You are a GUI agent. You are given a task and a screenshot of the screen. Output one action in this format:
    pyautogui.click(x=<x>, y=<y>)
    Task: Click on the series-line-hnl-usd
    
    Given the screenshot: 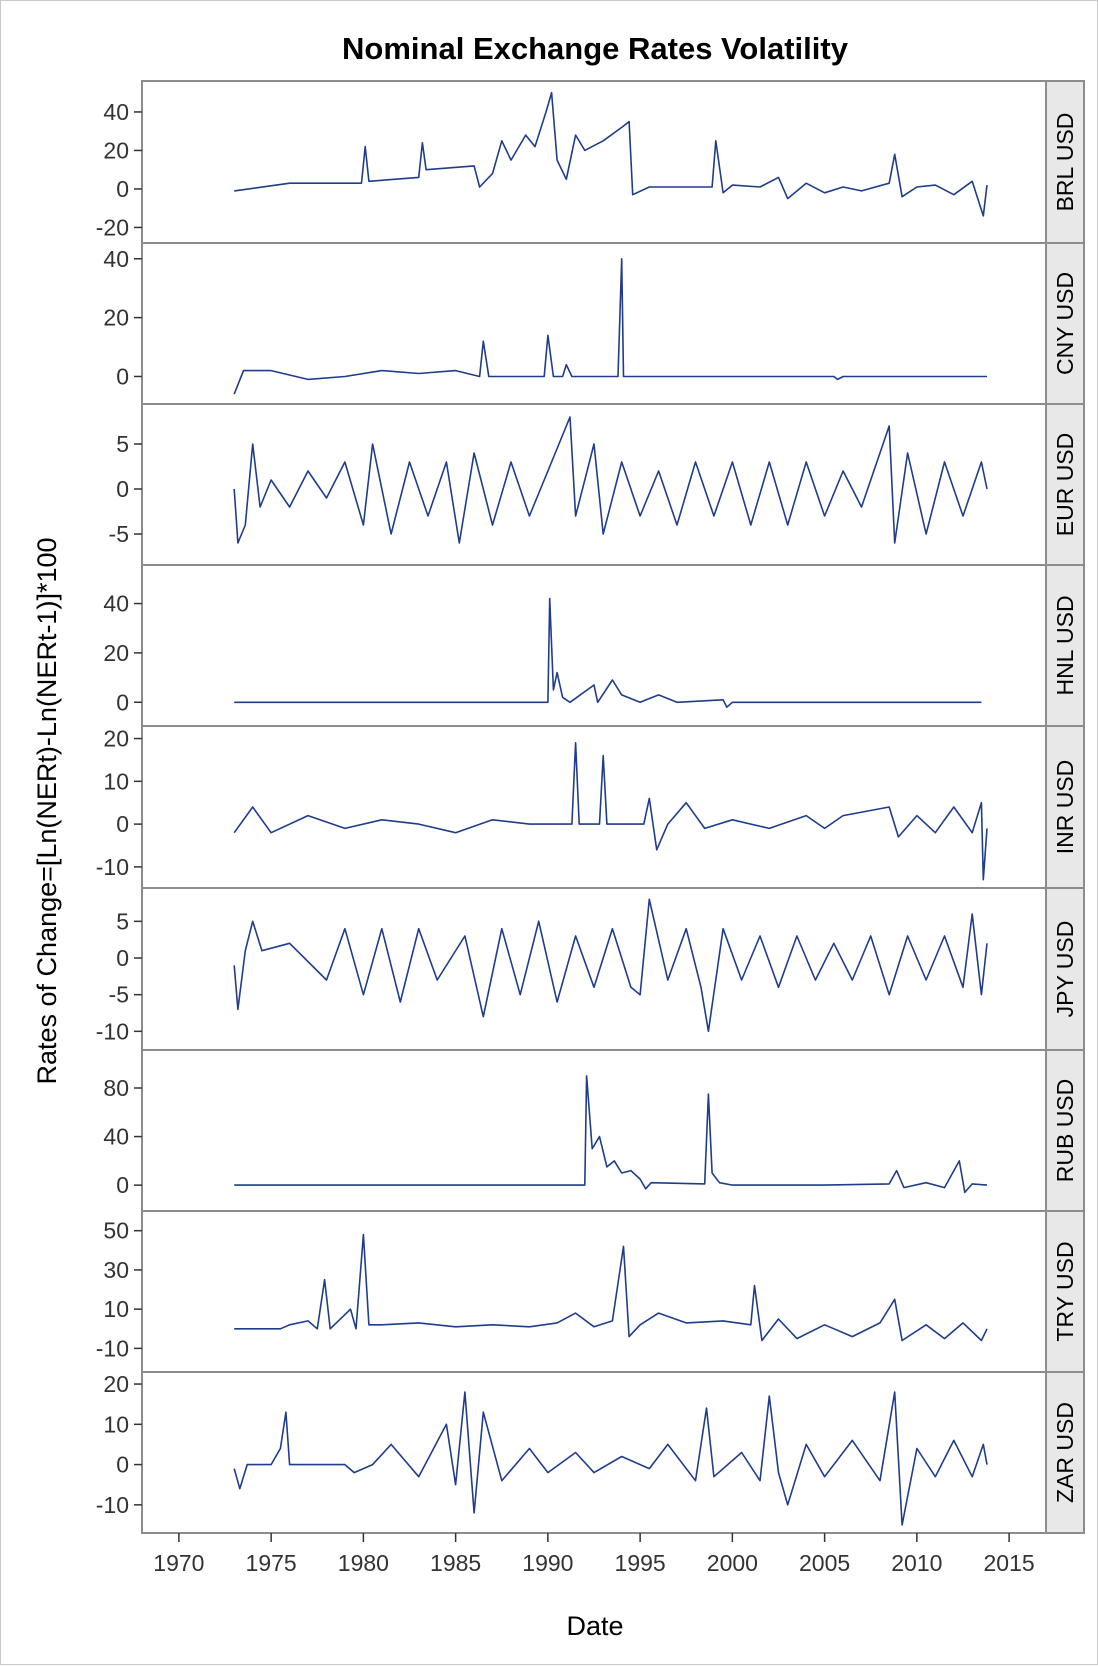 What is the action you would take?
    pyautogui.click(x=608, y=652)
    